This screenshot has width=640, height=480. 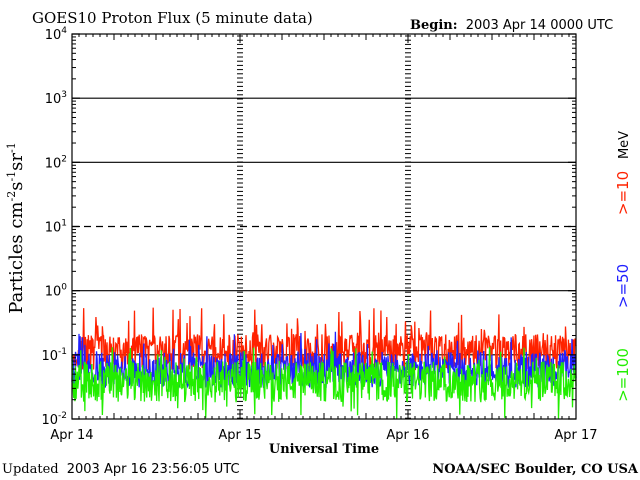 What do you see at coordinates (623, 193) in the screenshot?
I see `legend-series-10mev: >=10` at bounding box center [623, 193].